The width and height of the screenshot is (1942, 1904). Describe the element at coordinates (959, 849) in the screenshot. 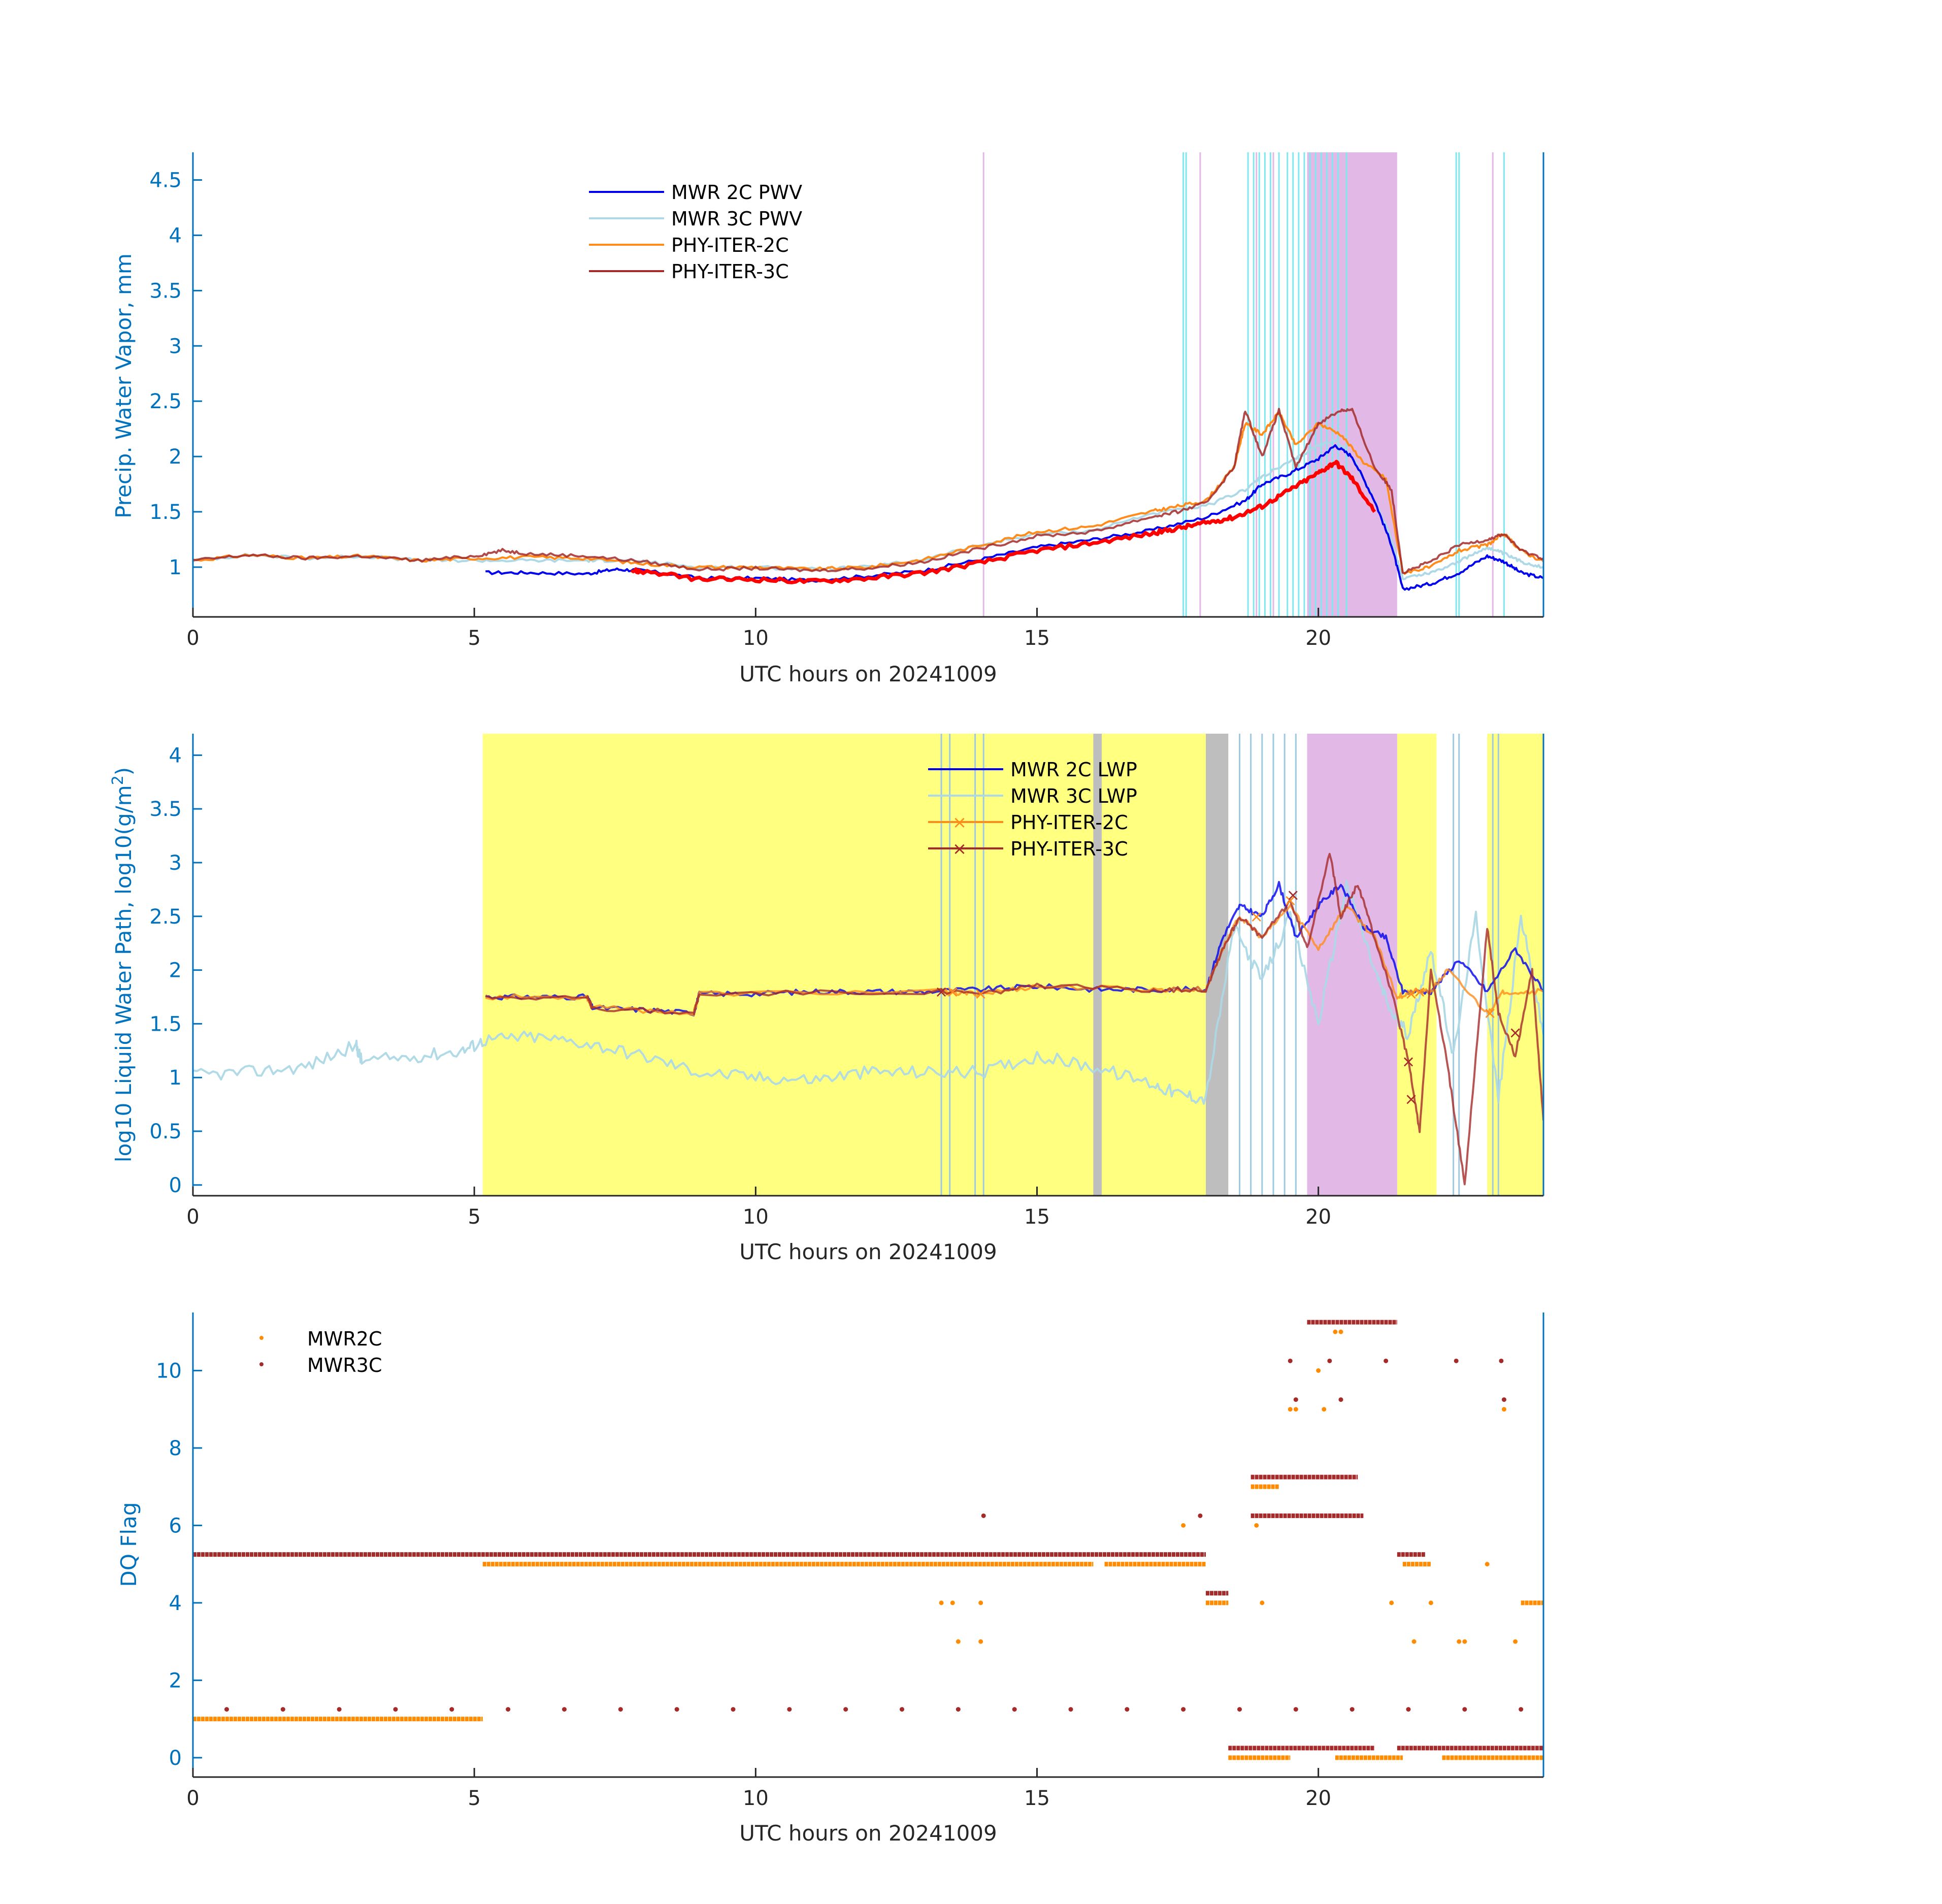

I see `legend-marker-phy3c: ×` at that location.